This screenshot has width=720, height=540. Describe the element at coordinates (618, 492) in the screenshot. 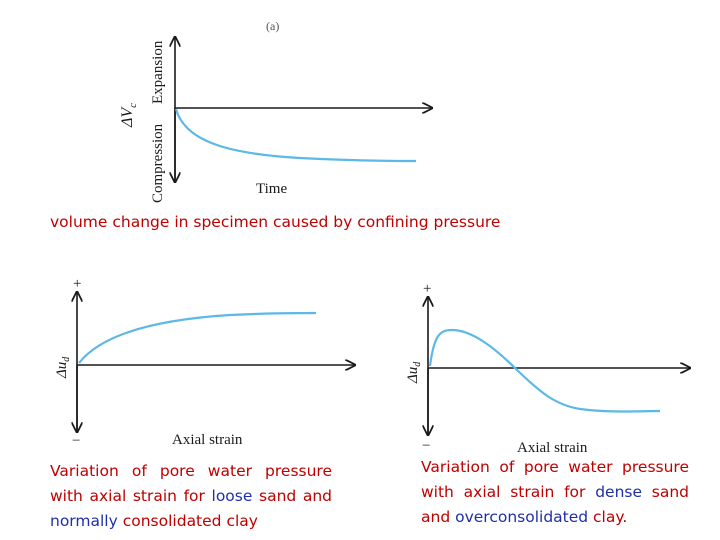

I see `right-caption-highlight-dense: dense` at that location.